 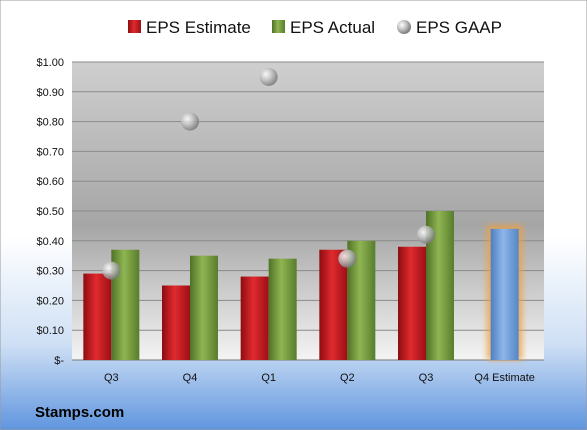 I want to click on y-tick-label: $0.20, so click(x=50, y=301).